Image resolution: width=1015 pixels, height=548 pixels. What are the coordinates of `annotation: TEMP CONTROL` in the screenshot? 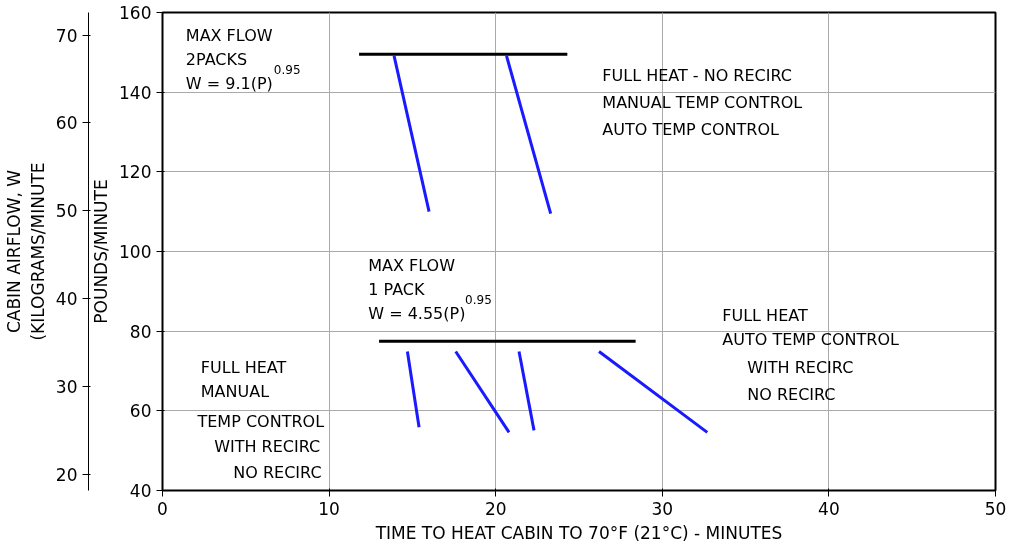 It's located at (260, 421).